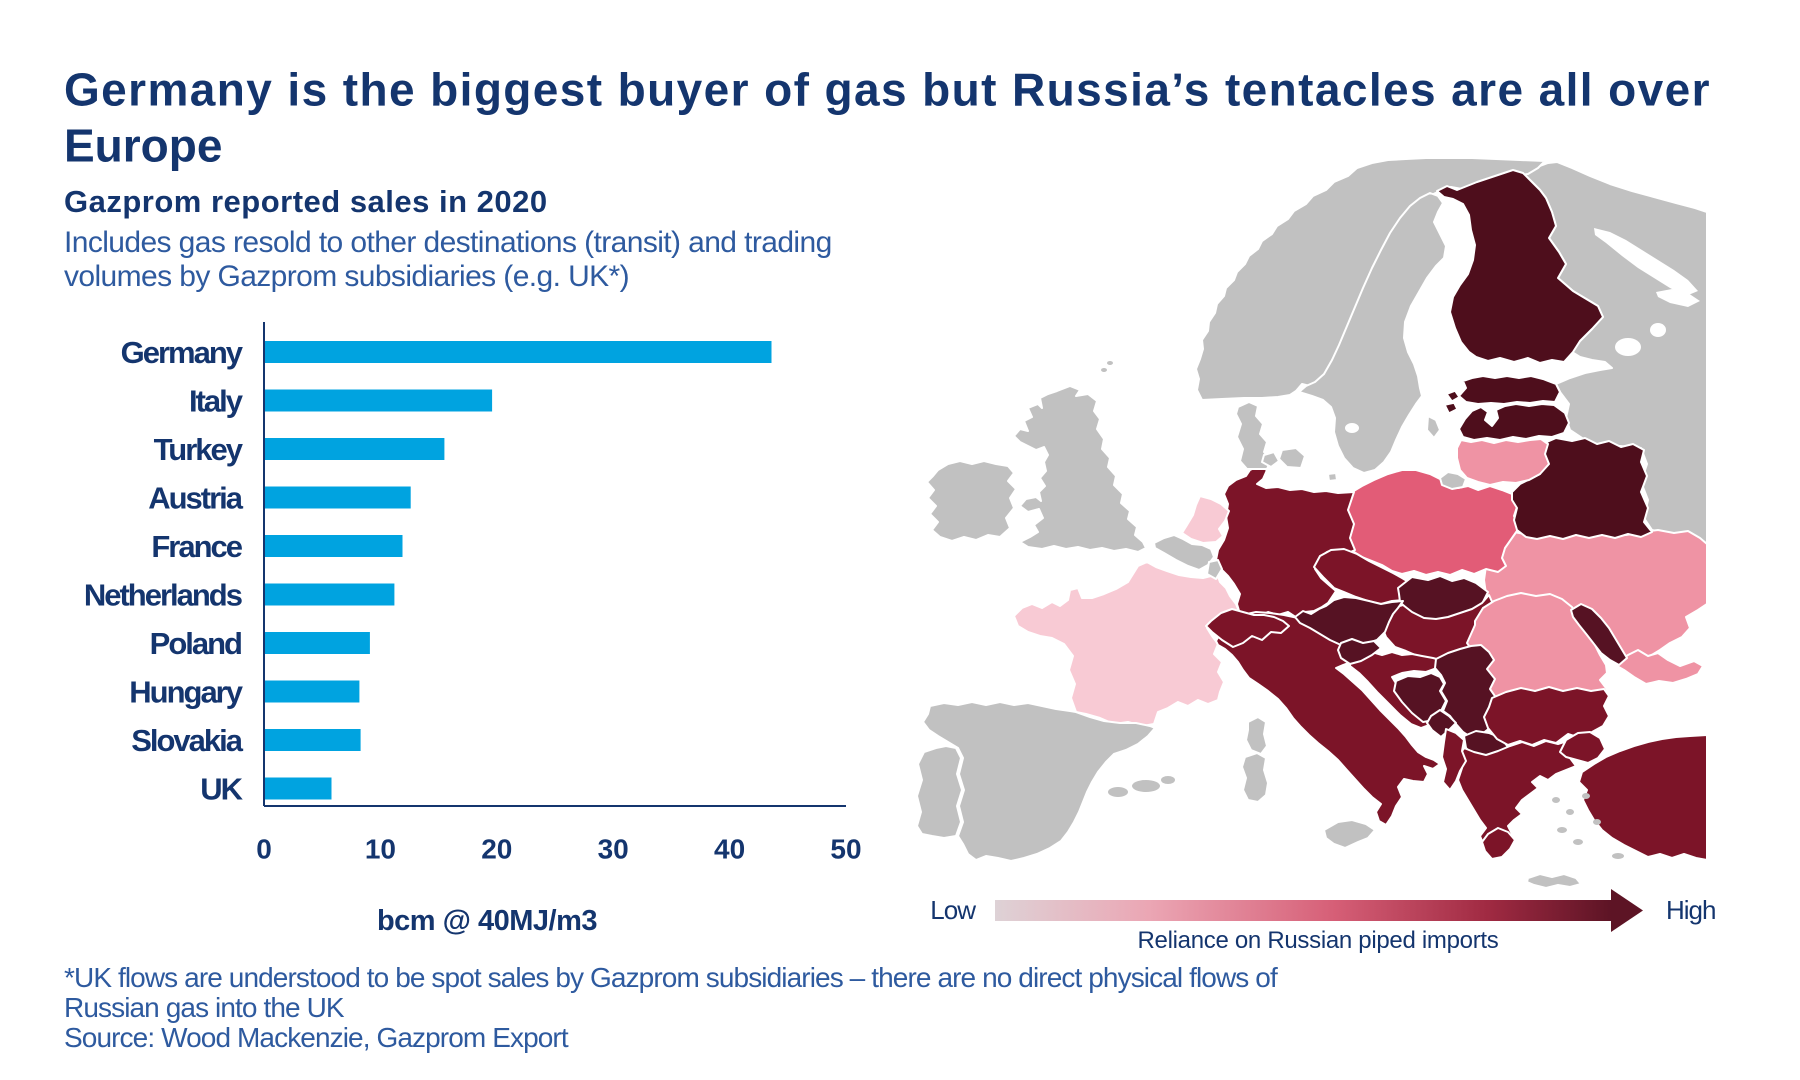 This screenshot has width=1800, height=1080. Describe the element at coordinates (187, 740) in the screenshot. I see `svg-text: Slovakia` at that location.